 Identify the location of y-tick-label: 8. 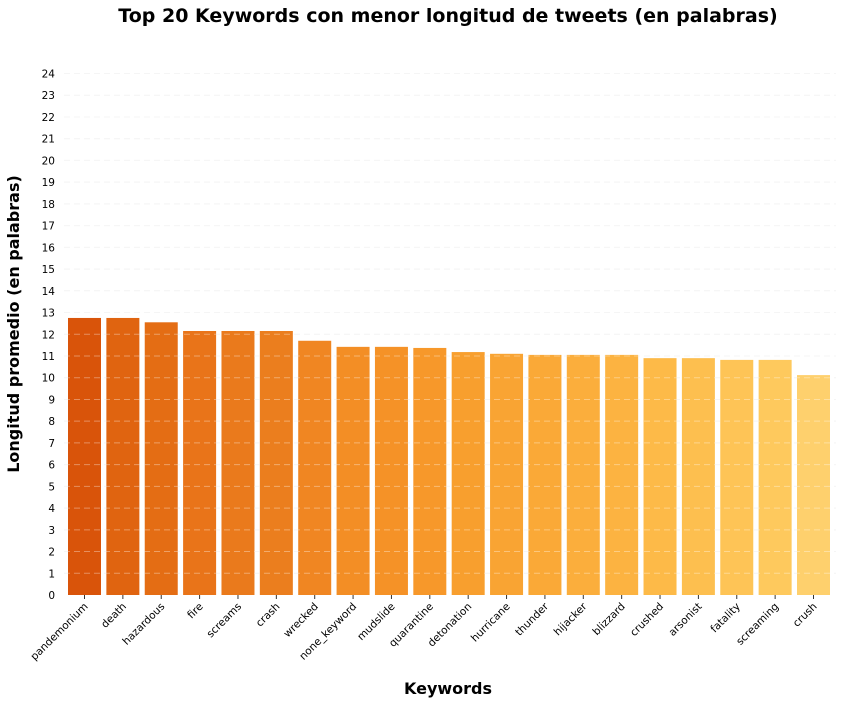
(51, 422).